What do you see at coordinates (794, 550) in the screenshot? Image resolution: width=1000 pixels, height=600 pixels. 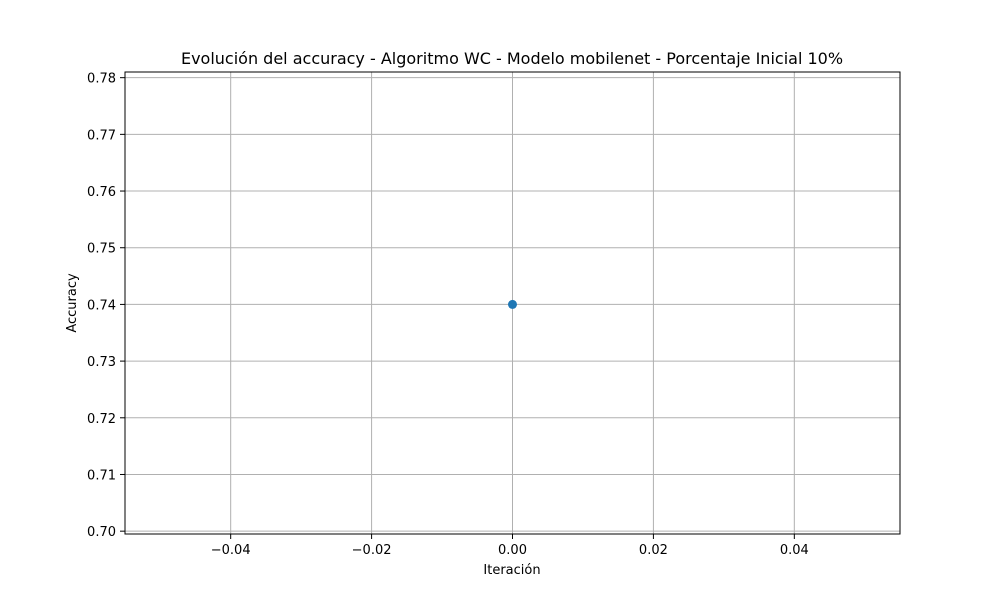 I see `x-tick-label: 0.04` at bounding box center [794, 550].